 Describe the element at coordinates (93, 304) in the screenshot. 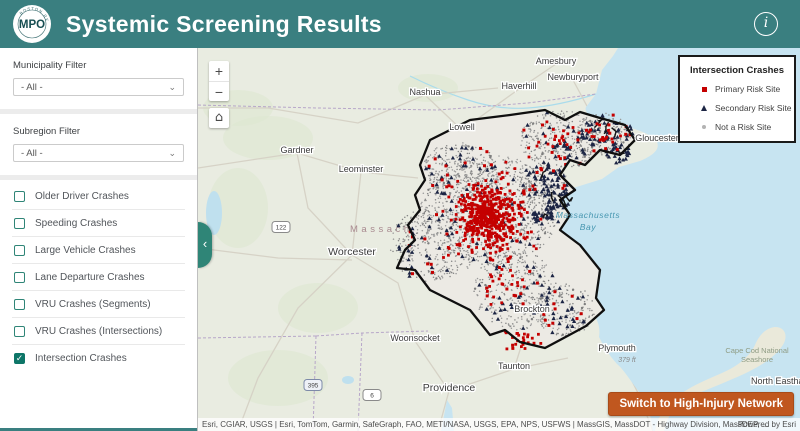

I see `layer-label: VRU Crashes (Segments)` at that location.